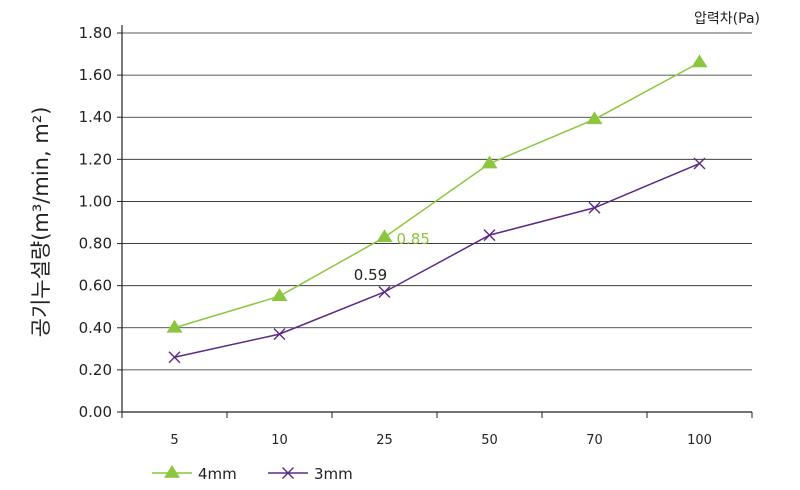  I want to click on x-tick-label: 50, so click(489, 440).